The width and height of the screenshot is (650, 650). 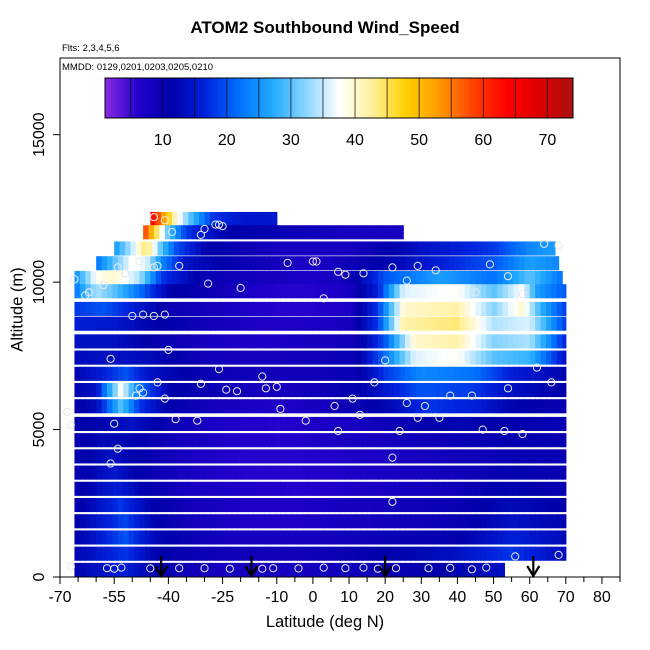 What do you see at coordinates (39, 134) in the screenshot?
I see `y-tick-label: 15000` at bounding box center [39, 134].